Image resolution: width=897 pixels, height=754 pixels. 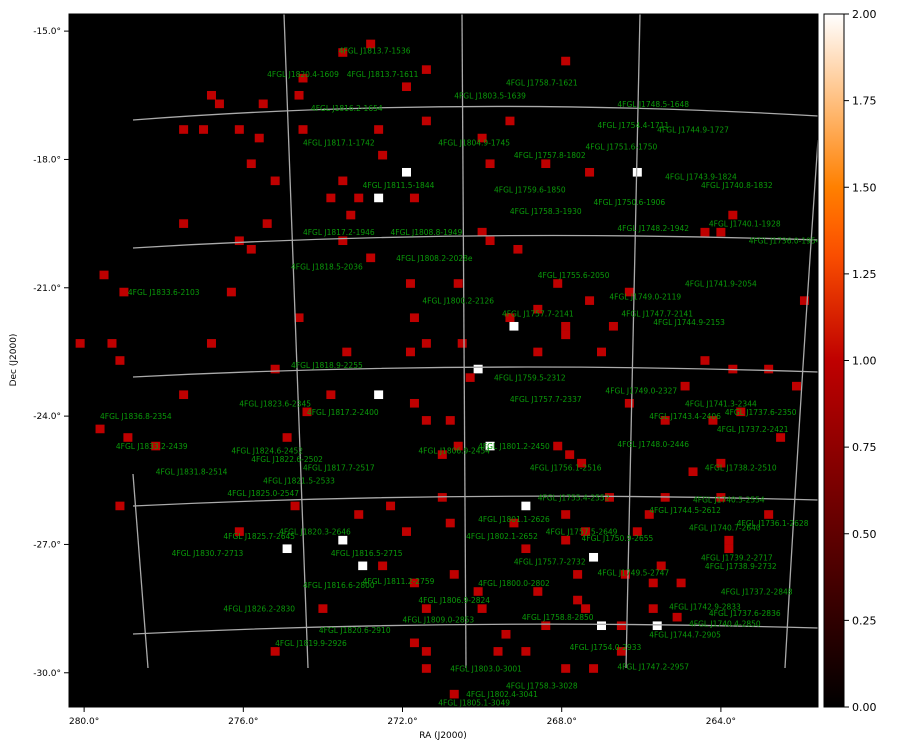 I want to click on source-label: 4FGL J1757.5-2649, so click(x=582, y=532).